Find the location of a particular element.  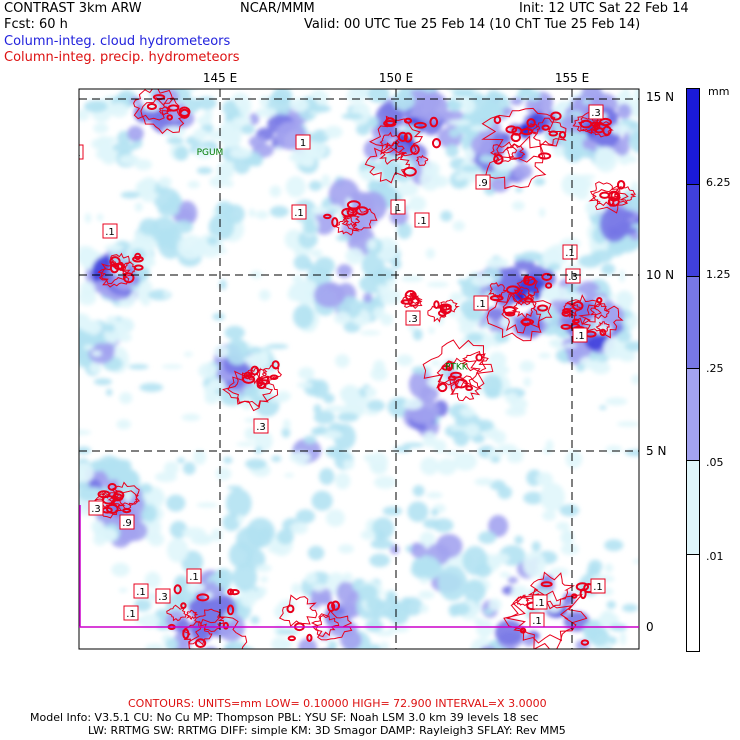

lon-label: 155 E is located at coordinates (572, 78).